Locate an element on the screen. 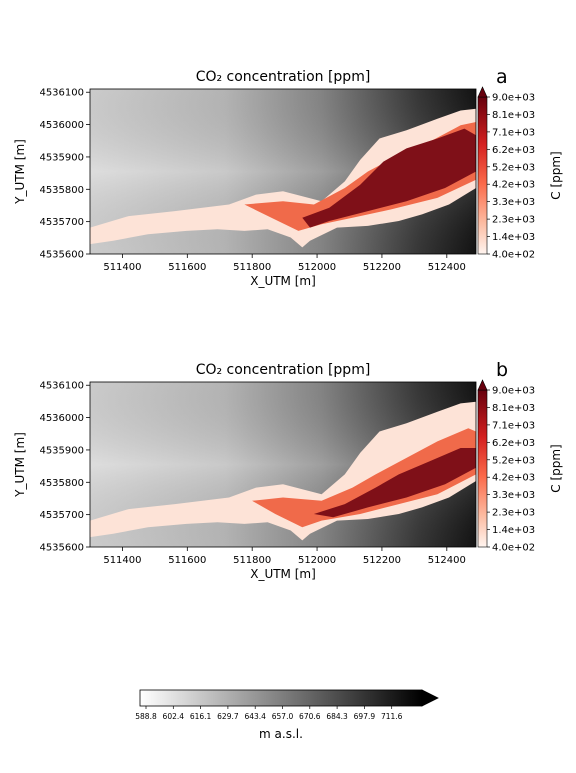 The width and height of the screenshot is (576, 773). plume-low-concentration is located at coordinates (283, 178).